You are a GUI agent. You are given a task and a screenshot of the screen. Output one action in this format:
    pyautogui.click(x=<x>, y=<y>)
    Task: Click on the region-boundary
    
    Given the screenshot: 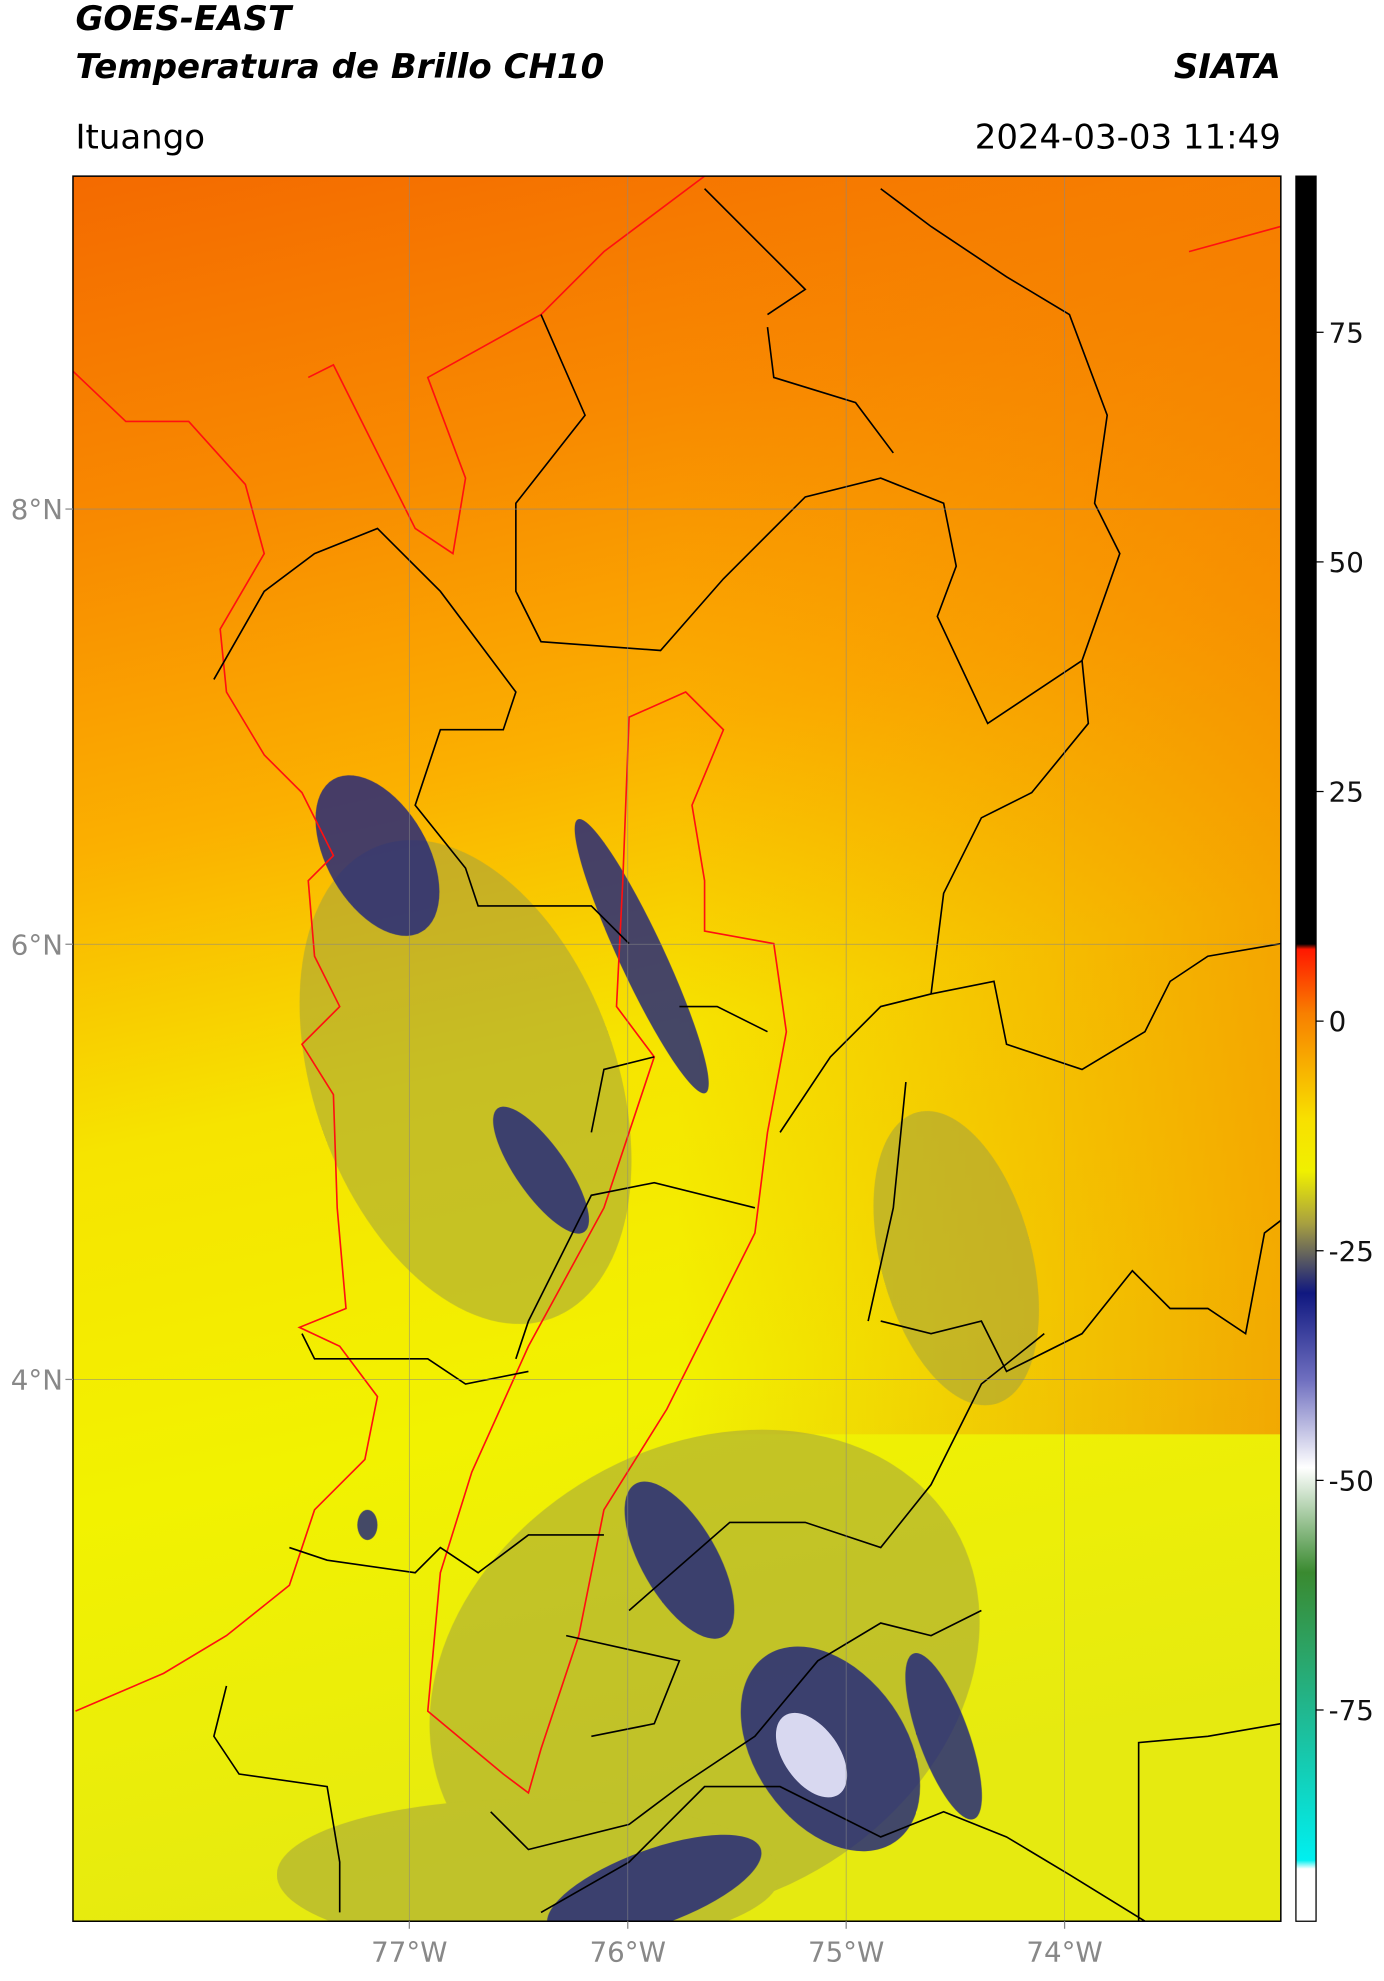 What is the action you would take?
    pyautogui.click(x=607, y=1243)
    